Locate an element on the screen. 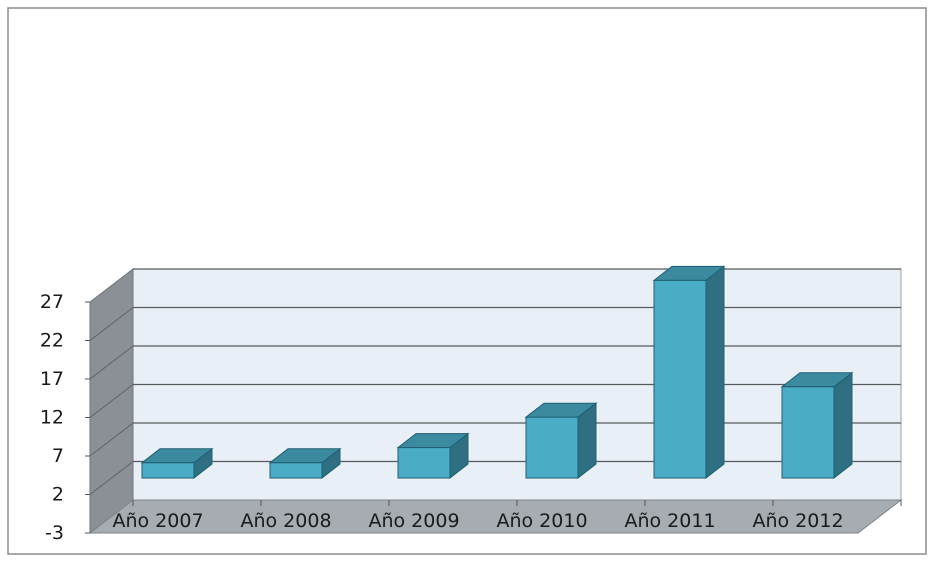 This screenshot has height=562, width=934. x-tick-label: Año 2007 is located at coordinates (157, 521).